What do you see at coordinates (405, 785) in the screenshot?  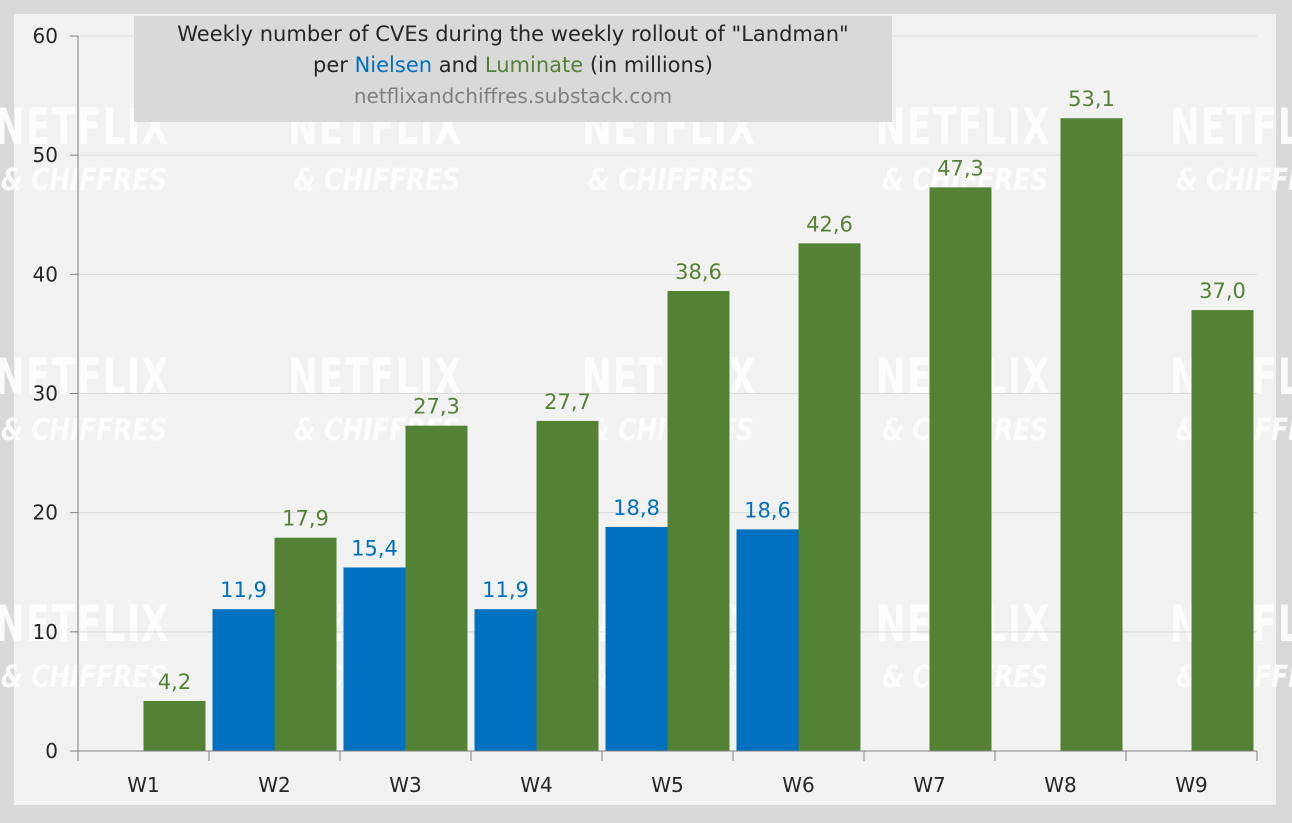 I see `x-tick-label: W3` at bounding box center [405, 785].